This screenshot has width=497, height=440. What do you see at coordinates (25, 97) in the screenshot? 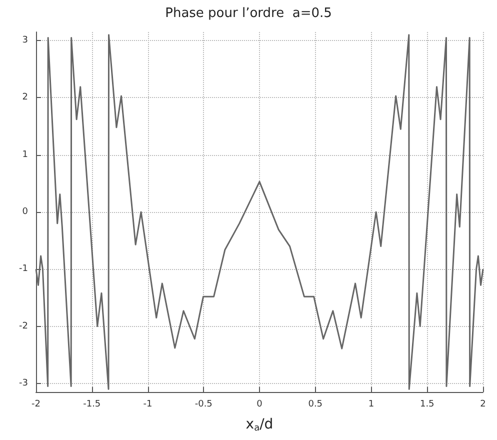
I see `y-tick-label: 2` at bounding box center [25, 97].